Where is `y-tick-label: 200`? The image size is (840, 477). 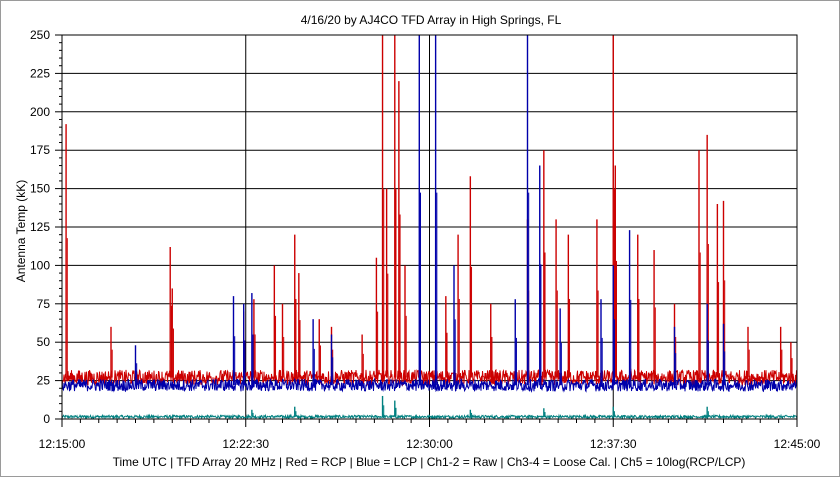
y-tick-label: 200 is located at coordinates (40, 112).